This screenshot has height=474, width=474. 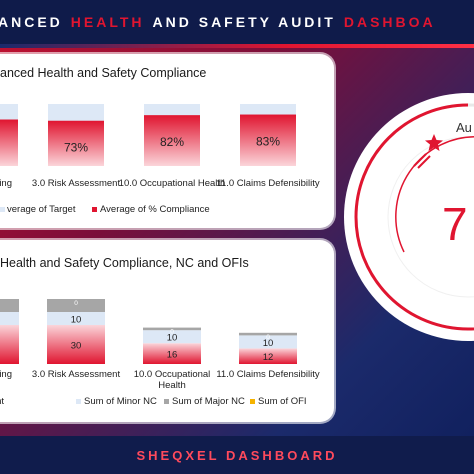 I want to click on audit-gauge-panel: Au 7, so click(x=408, y=217).